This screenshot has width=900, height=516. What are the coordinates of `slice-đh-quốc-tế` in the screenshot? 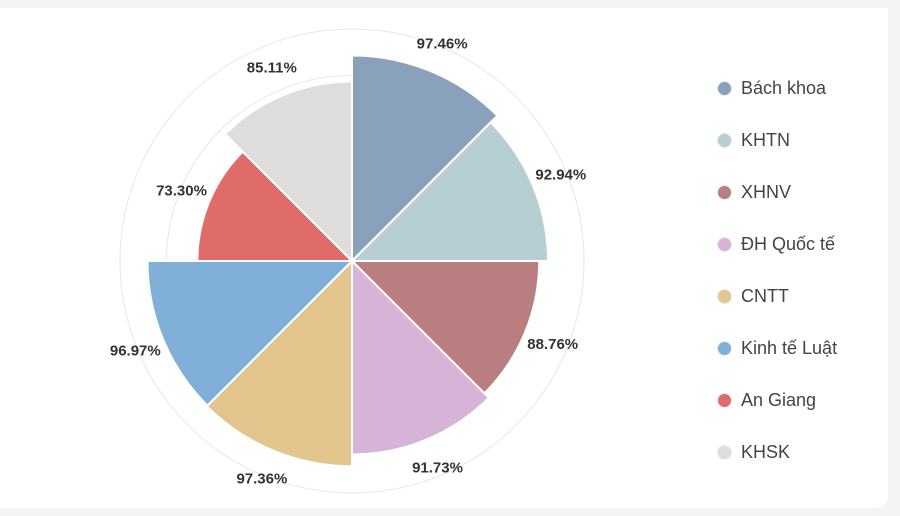 It's located at (421, 357).